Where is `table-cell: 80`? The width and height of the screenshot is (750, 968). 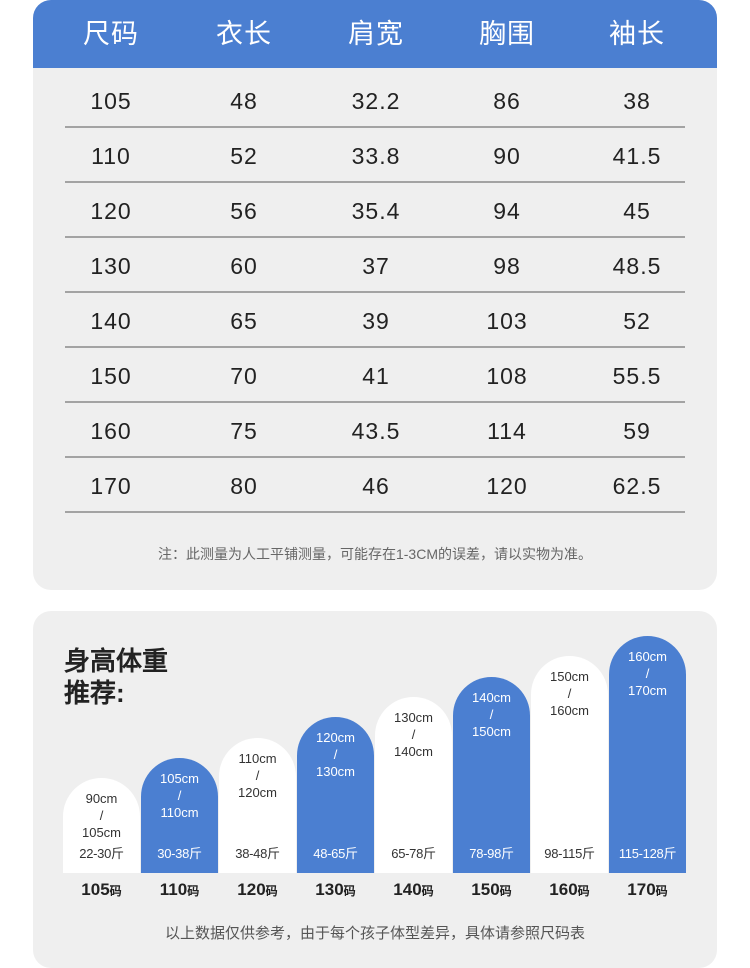 table-cell: 80 is located at coordinates (244, 486).